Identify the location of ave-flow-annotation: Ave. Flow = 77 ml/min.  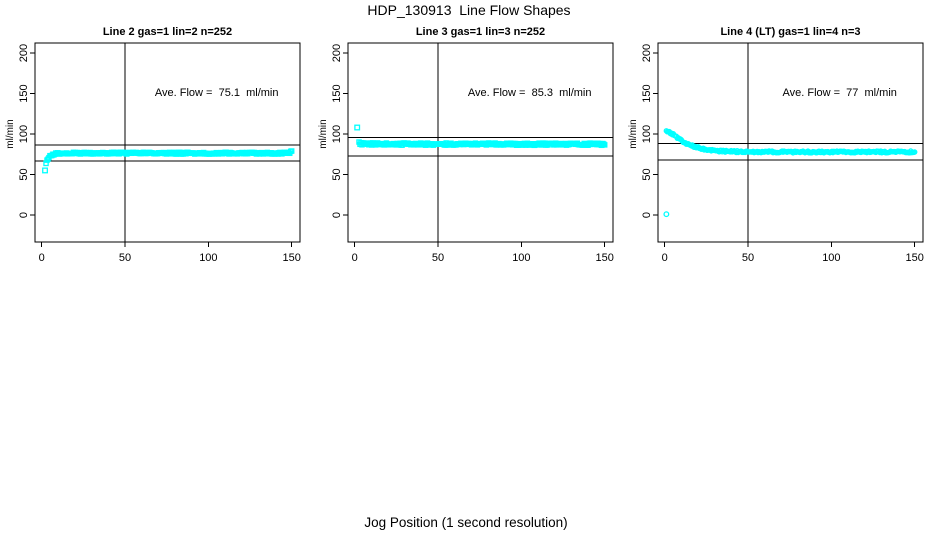
(839, 93).